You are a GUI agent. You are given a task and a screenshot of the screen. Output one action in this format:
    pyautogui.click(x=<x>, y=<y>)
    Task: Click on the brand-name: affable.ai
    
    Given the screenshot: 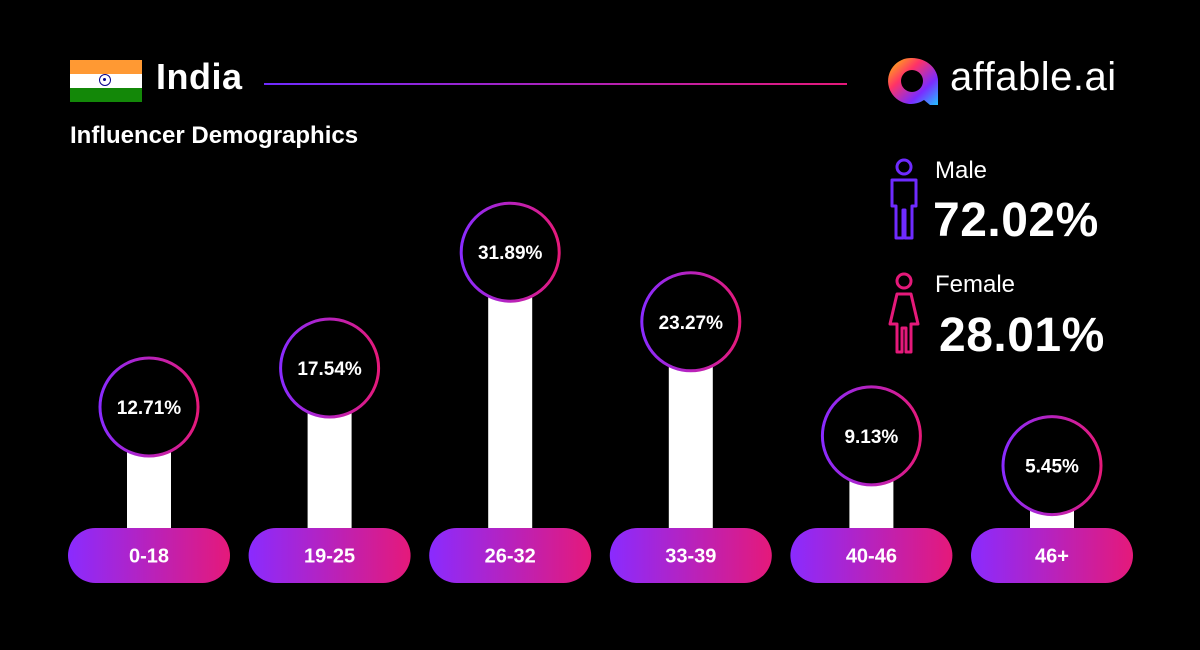 What is the action you would take?
    pyautogui.click(x=1033, y=77)
    